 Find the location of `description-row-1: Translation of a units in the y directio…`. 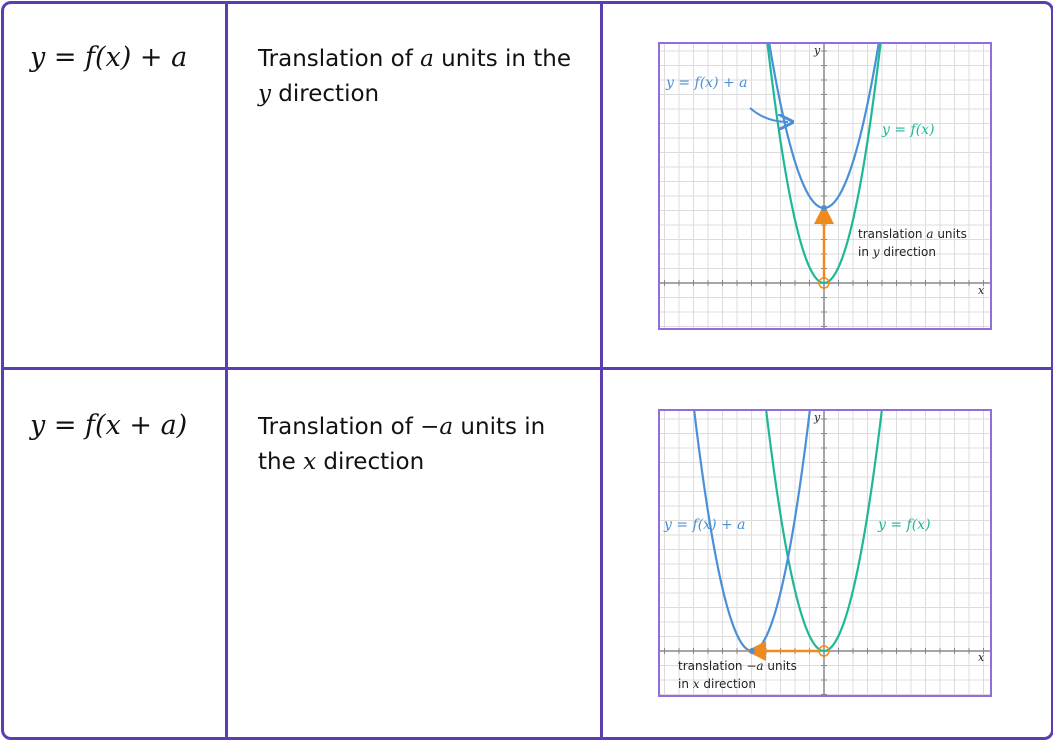

description-row-1: Translation of a units in the y directio… is located at coordinates (418, 77).